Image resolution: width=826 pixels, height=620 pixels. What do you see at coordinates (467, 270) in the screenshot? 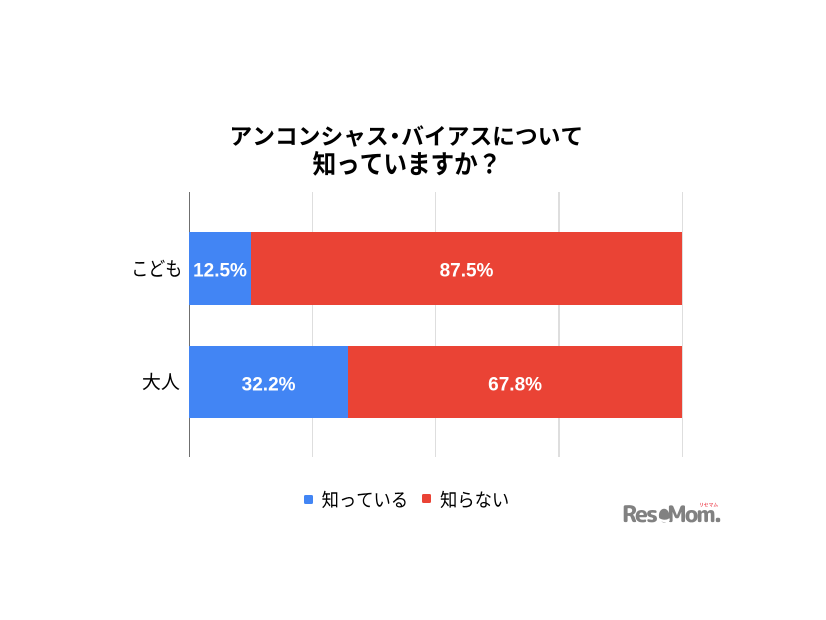
I see `svg-text: 87.5%` at bounding box center [467, 270].